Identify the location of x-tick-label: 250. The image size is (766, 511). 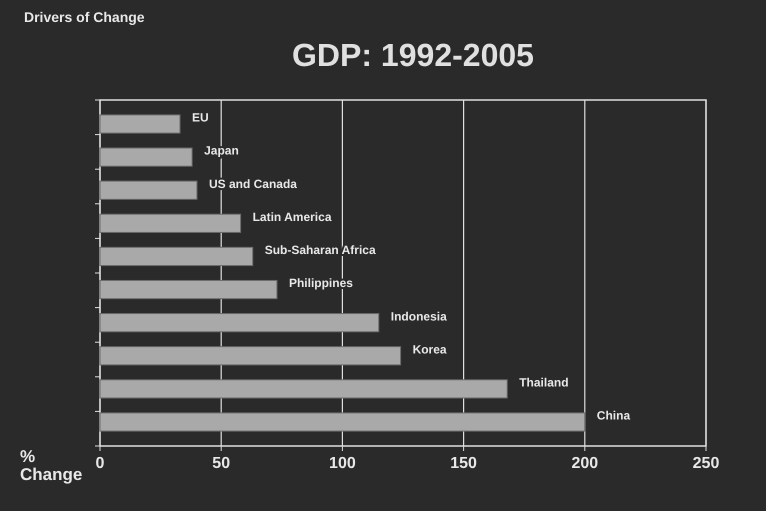
(706, 463).